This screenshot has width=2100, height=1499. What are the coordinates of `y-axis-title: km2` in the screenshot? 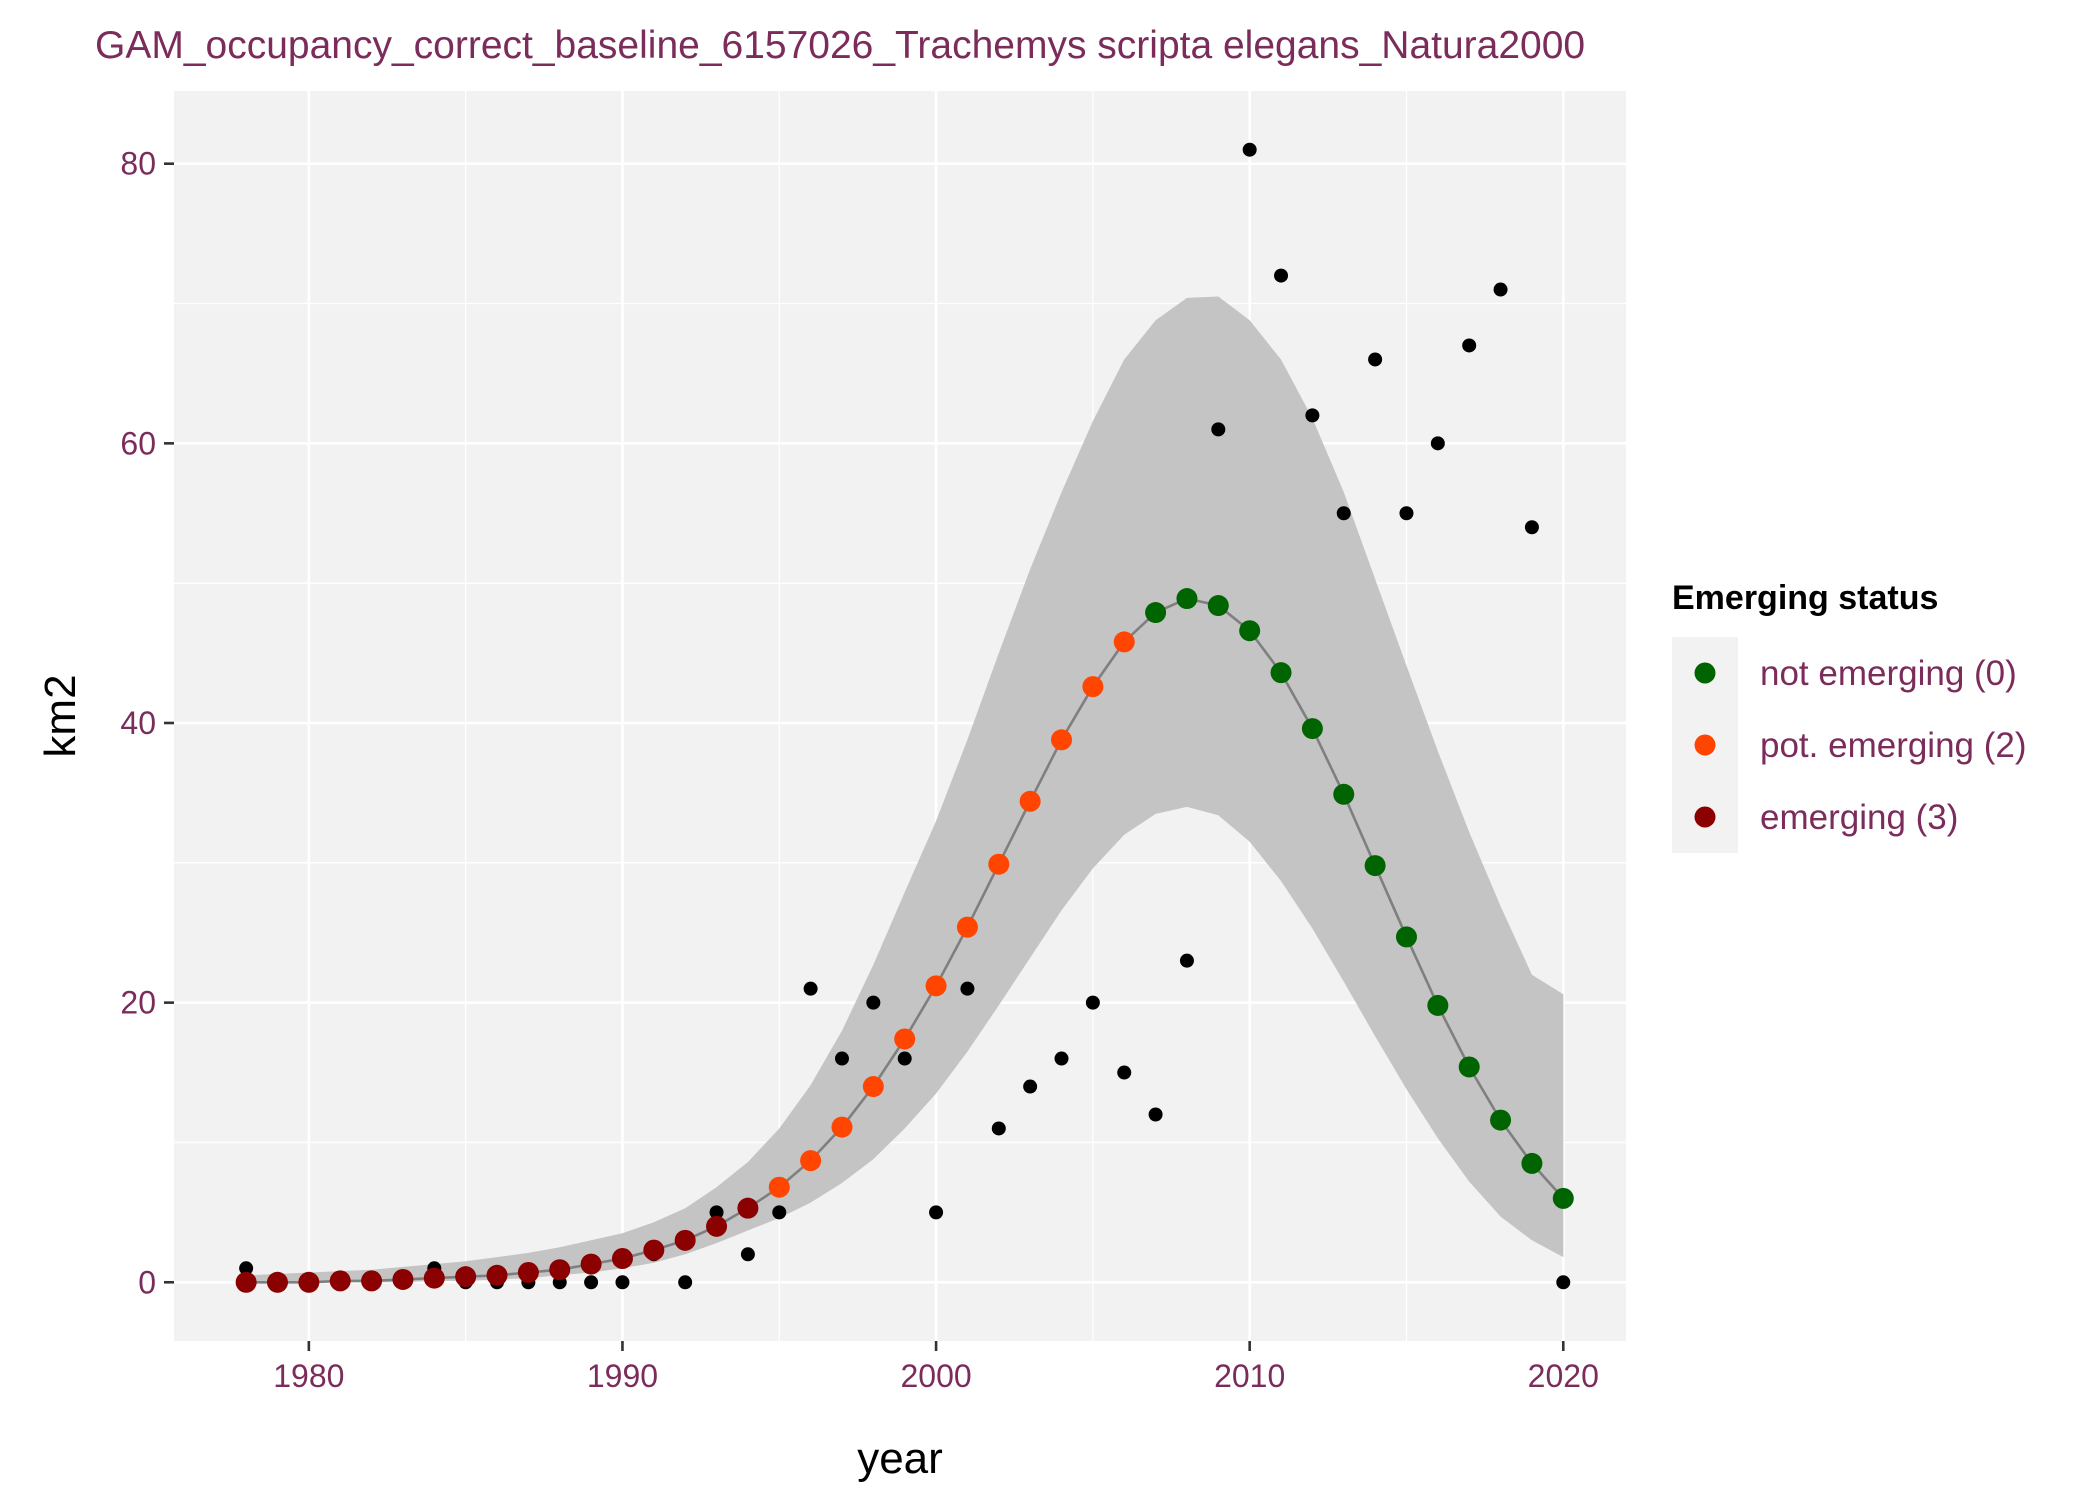 It's located at (60, 715).